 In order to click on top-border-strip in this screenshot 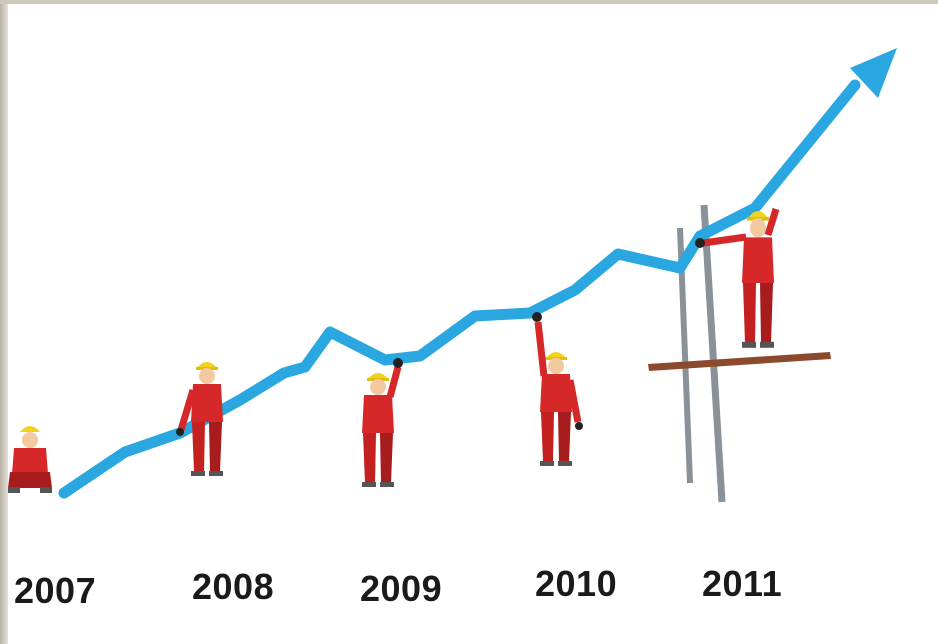, I will do `click(469, 2)`.